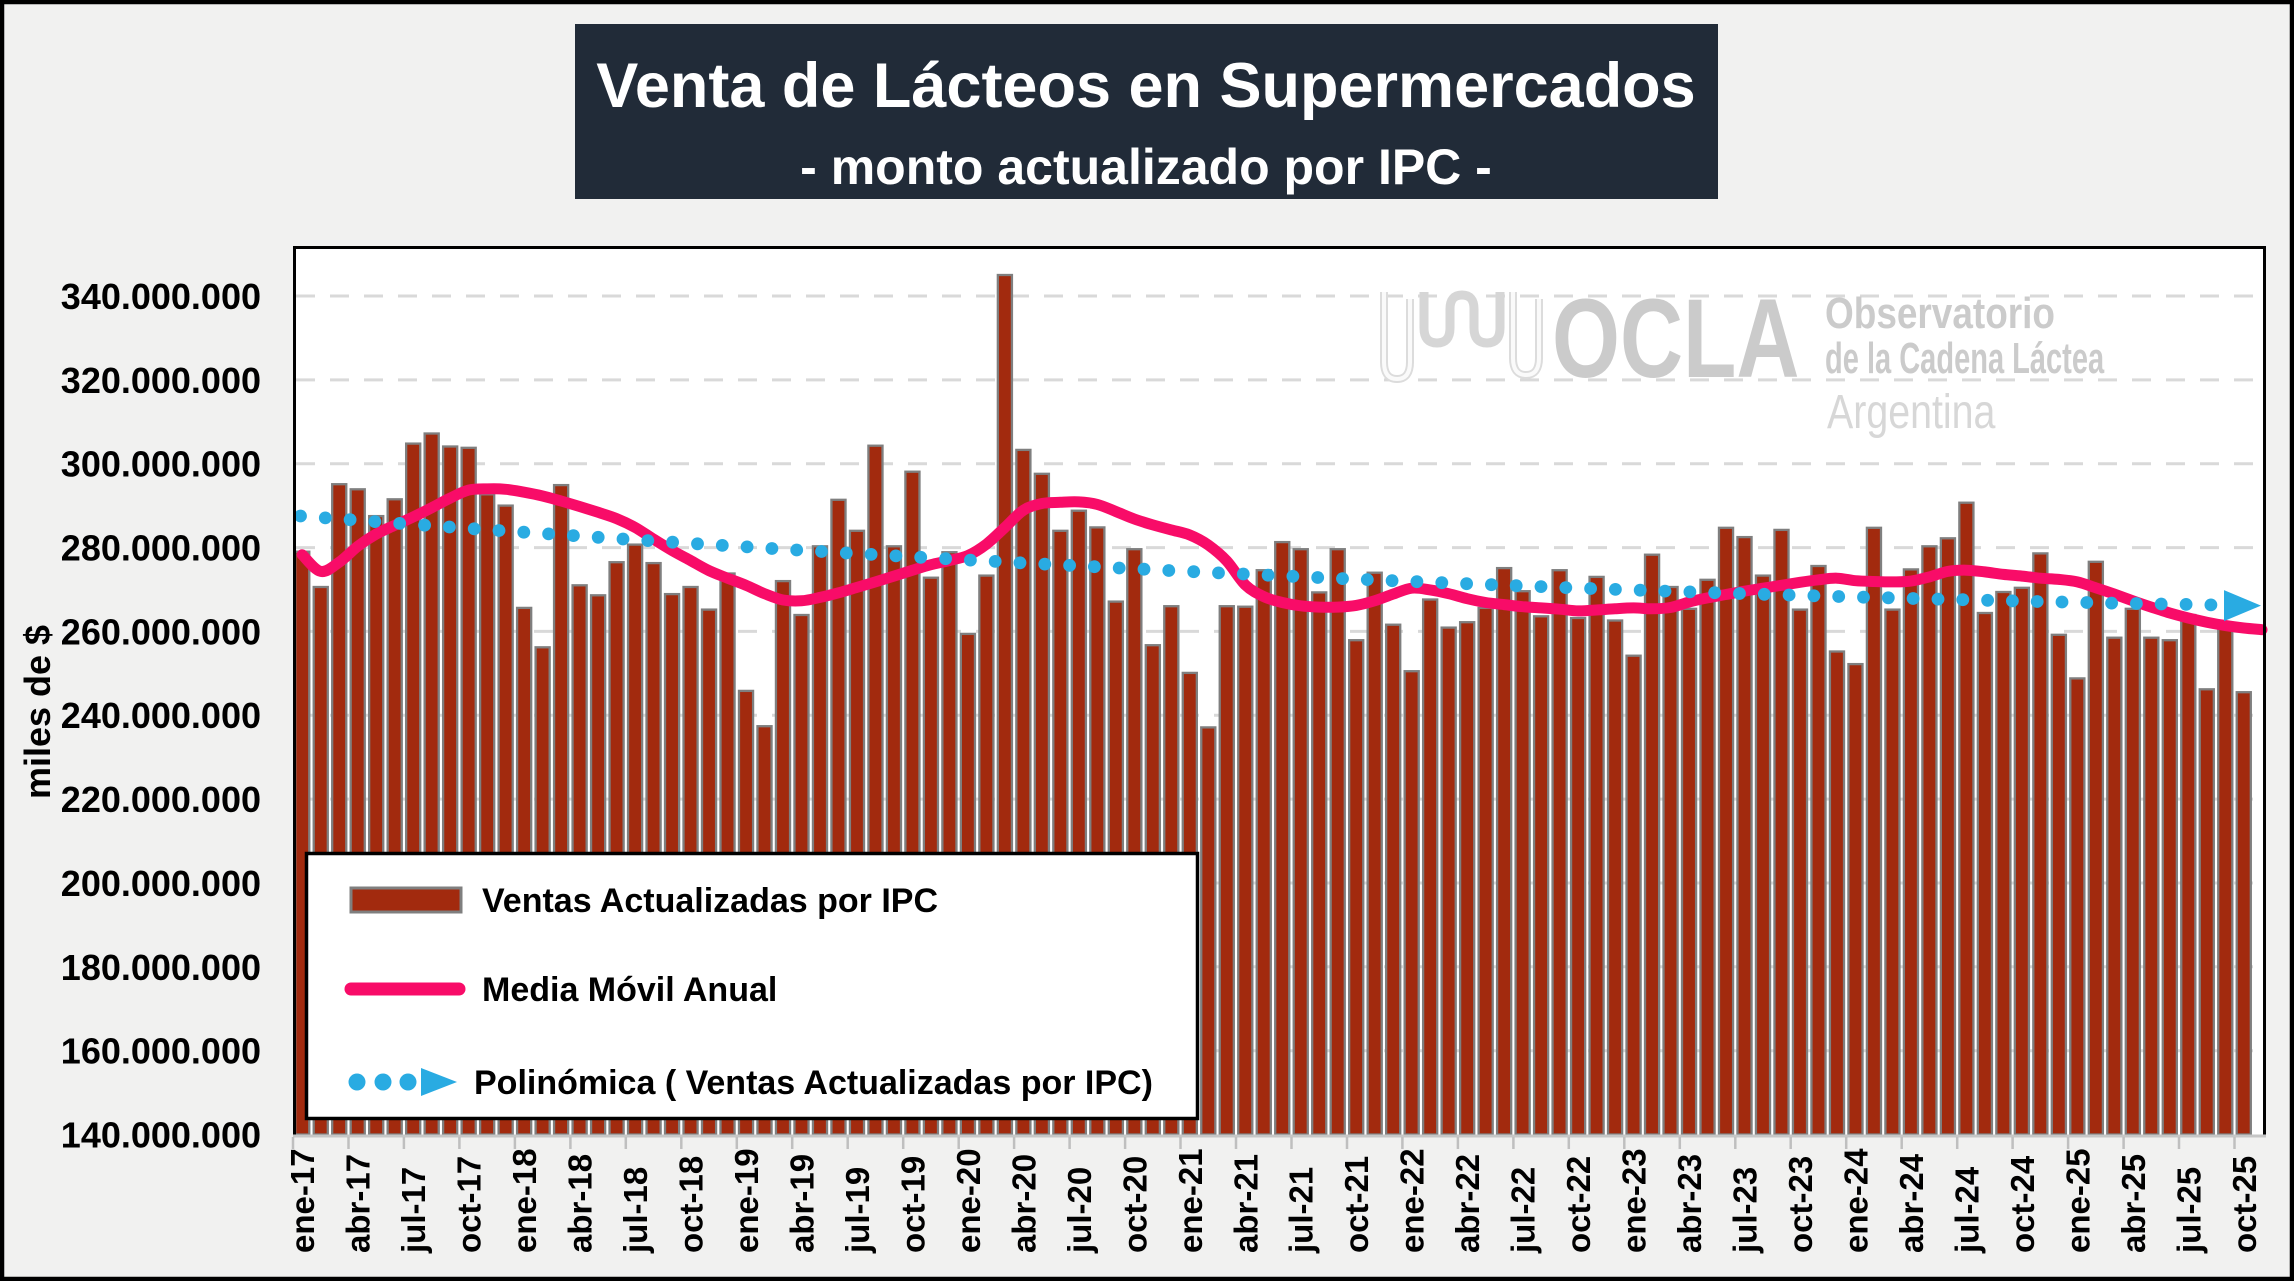 Image resolution: width=2294 pixels, height=1281 pixels. What do you see at coordinates (1134, 1204) in the screenshot?
I see `svg-text: oct-20` at bounding box center [1134, 1204].